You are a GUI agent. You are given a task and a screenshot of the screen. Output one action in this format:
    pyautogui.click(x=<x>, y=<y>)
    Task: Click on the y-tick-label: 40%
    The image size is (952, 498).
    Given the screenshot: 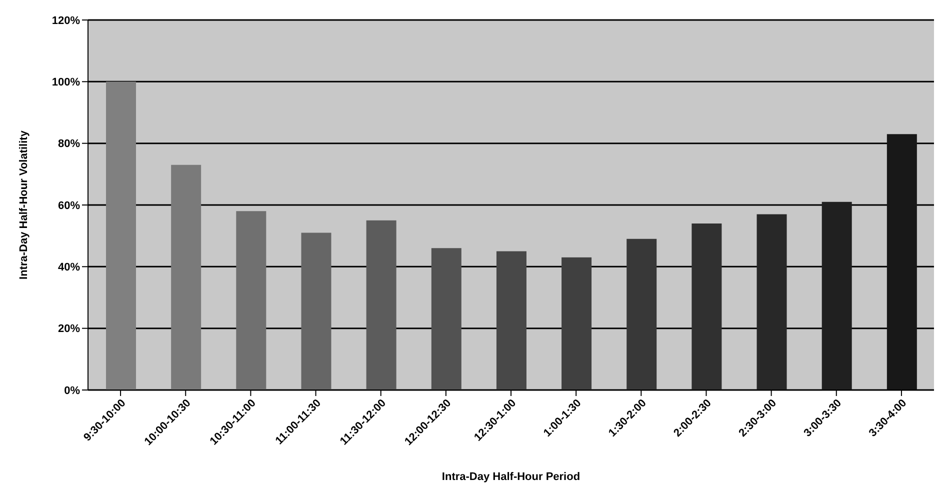 What is the action you would take?
    pyautogui.click(x=69, y=268)
    